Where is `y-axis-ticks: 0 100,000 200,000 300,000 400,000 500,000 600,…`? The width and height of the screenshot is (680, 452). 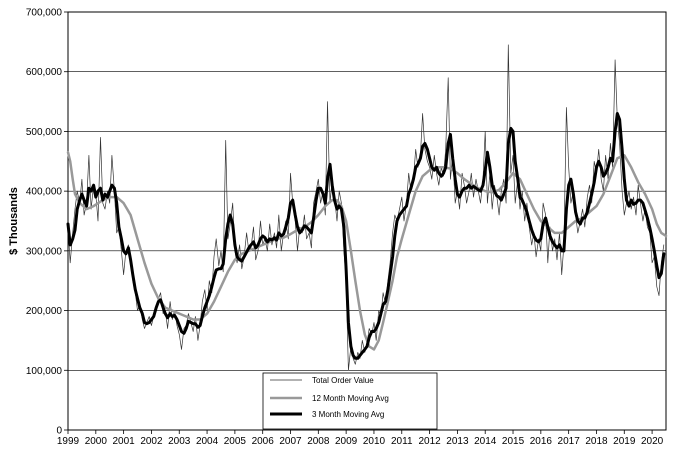
y-axis-ticks: 0 100,000 200,000 300,000 400,000 500,000 600,… is located at coordinates (47, 222).